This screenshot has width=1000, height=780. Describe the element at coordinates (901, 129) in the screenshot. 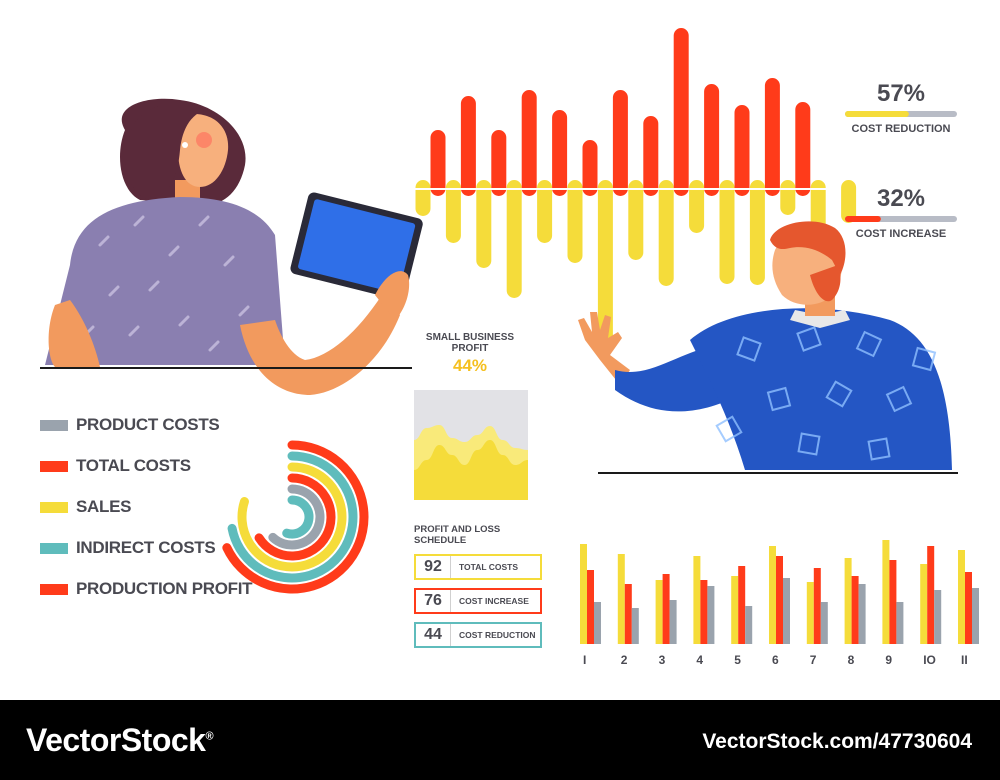

I see `cost-reduction-label: COST REDUCTION` at that location.